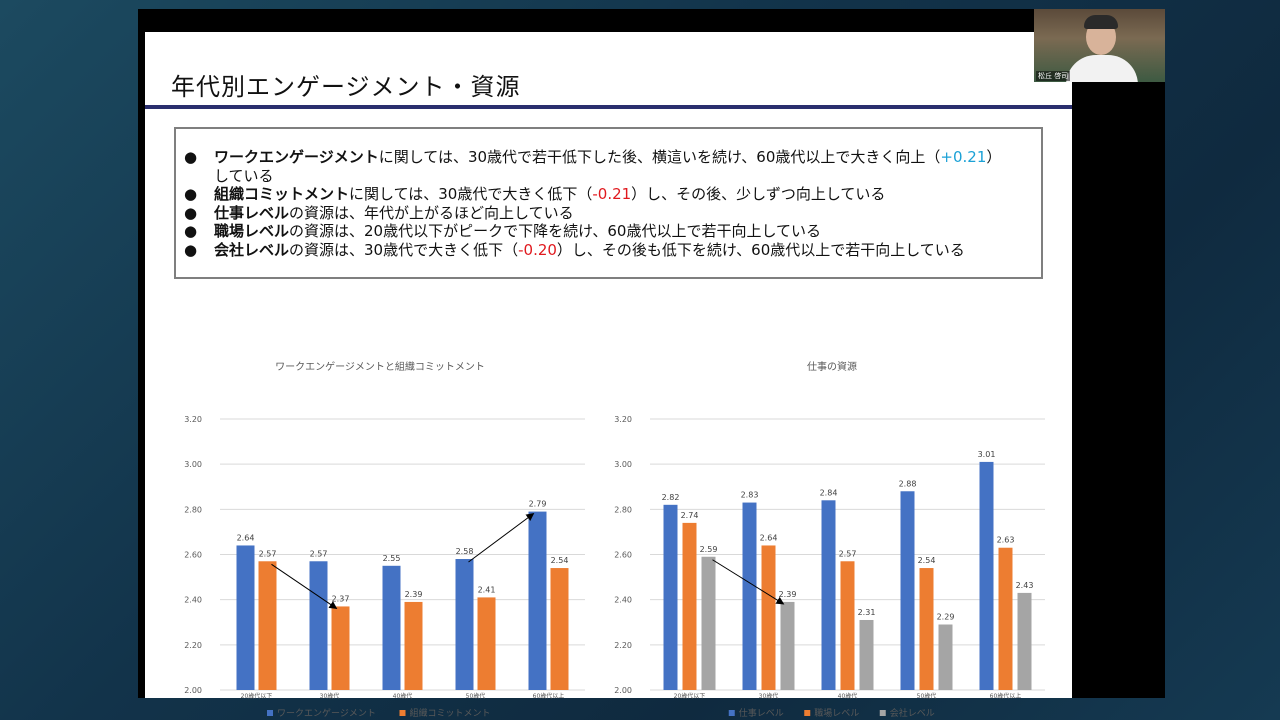  I want to click on legend-label: 組織コミットメント, so click(450, 713).